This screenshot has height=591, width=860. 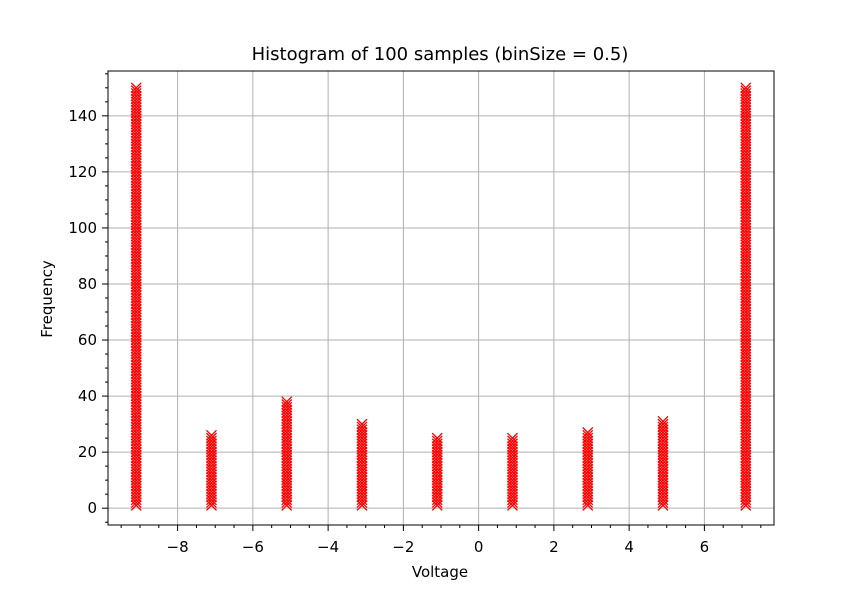 I want to click on x-axis-label: Voltage, so click(x=440, y=572).